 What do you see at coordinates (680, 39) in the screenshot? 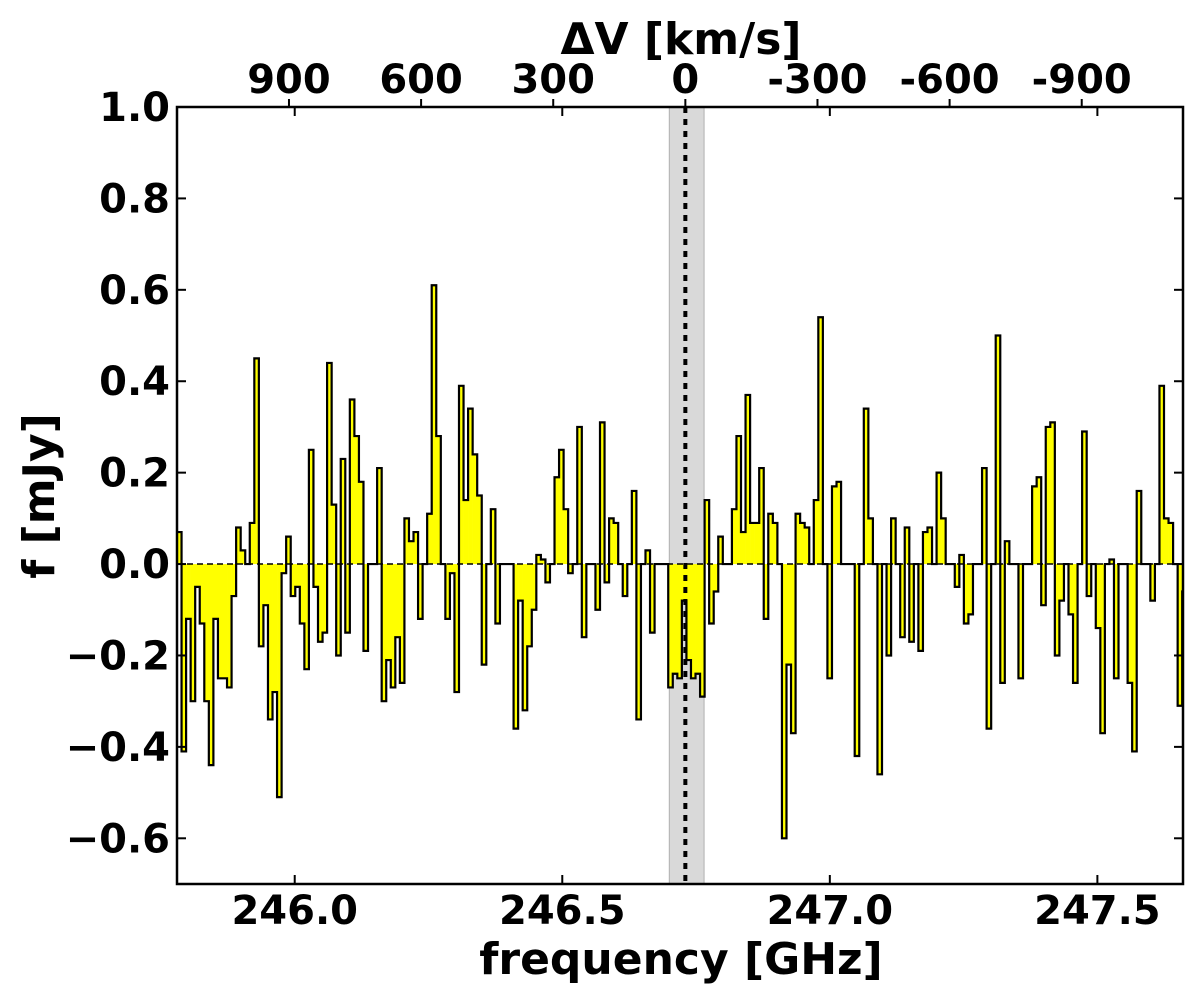
I see `top-axis-label: ΔV [km/s]` at bounding box center [680, 39].